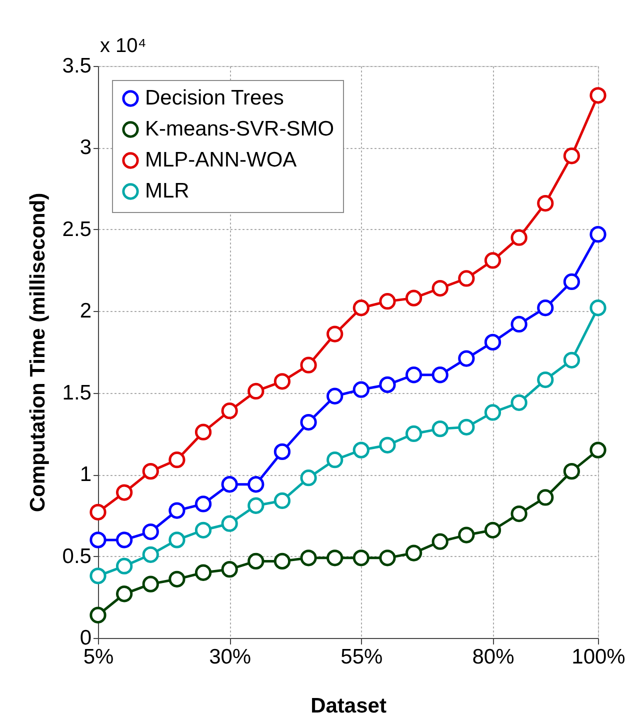 Image resolution: width=634 pixels, height=726 pixels. What do you see at coordinates (493, 657) in the screenshot?
I see `x-tick-label: 80%` at bounding box center [493, 657].